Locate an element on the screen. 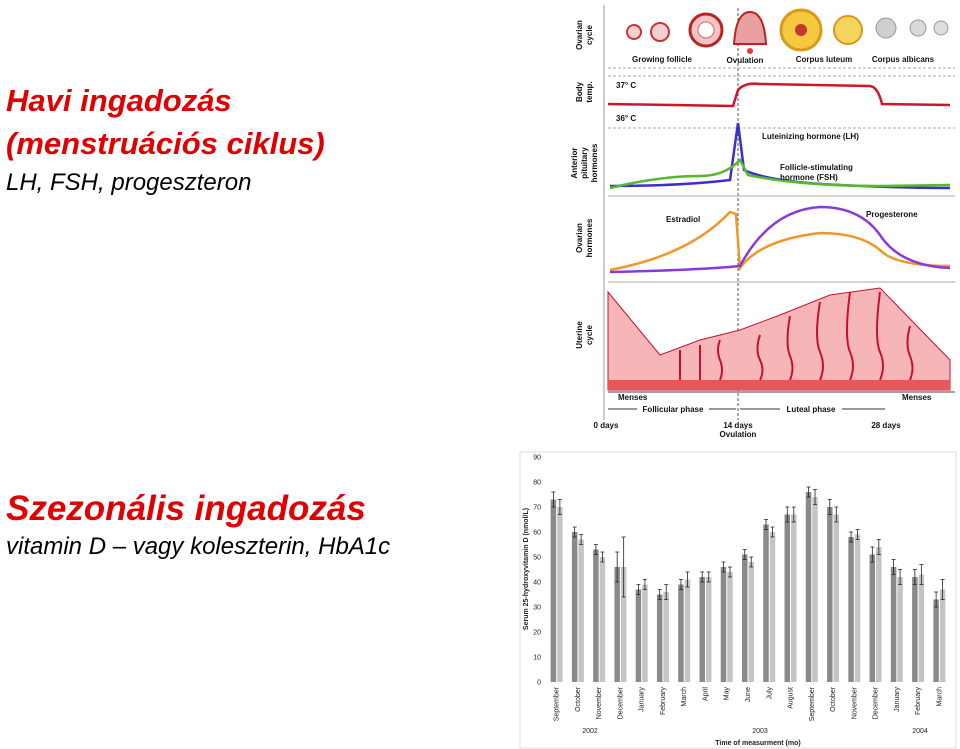  title-line: Havi ingadozás is located at coordinates (119, 100).